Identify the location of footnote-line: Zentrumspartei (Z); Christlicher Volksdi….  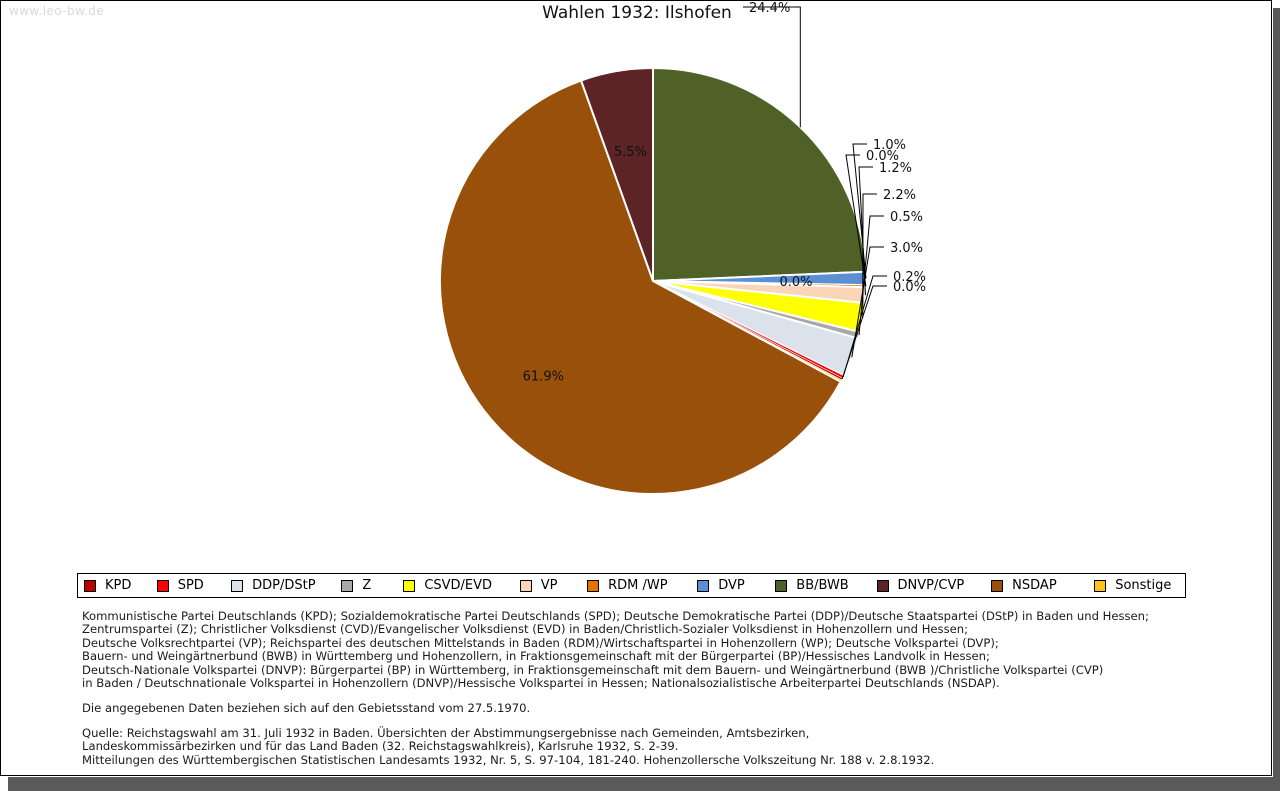
(525, 629).